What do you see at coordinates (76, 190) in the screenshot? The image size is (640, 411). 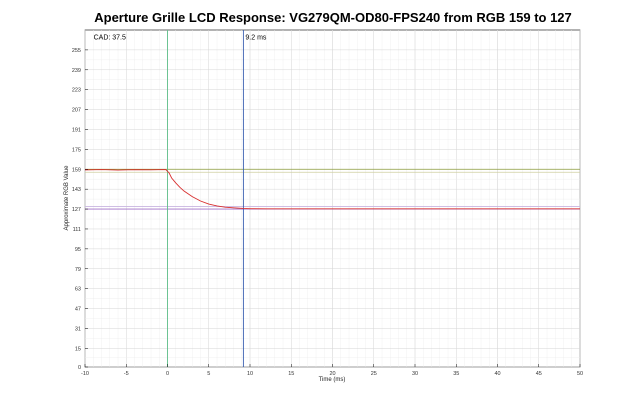 I see `y-tick-label: 143` at bounding box center [76, 190].